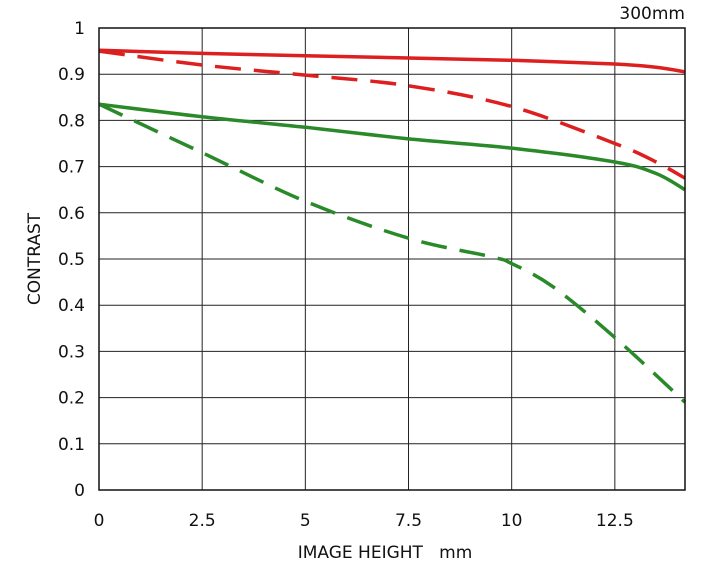 This screenshot has width=720, height=570. Describe the element at coordinates (71, 306) in the screenshot. I see `y-tick-label: 0.4` at that location.